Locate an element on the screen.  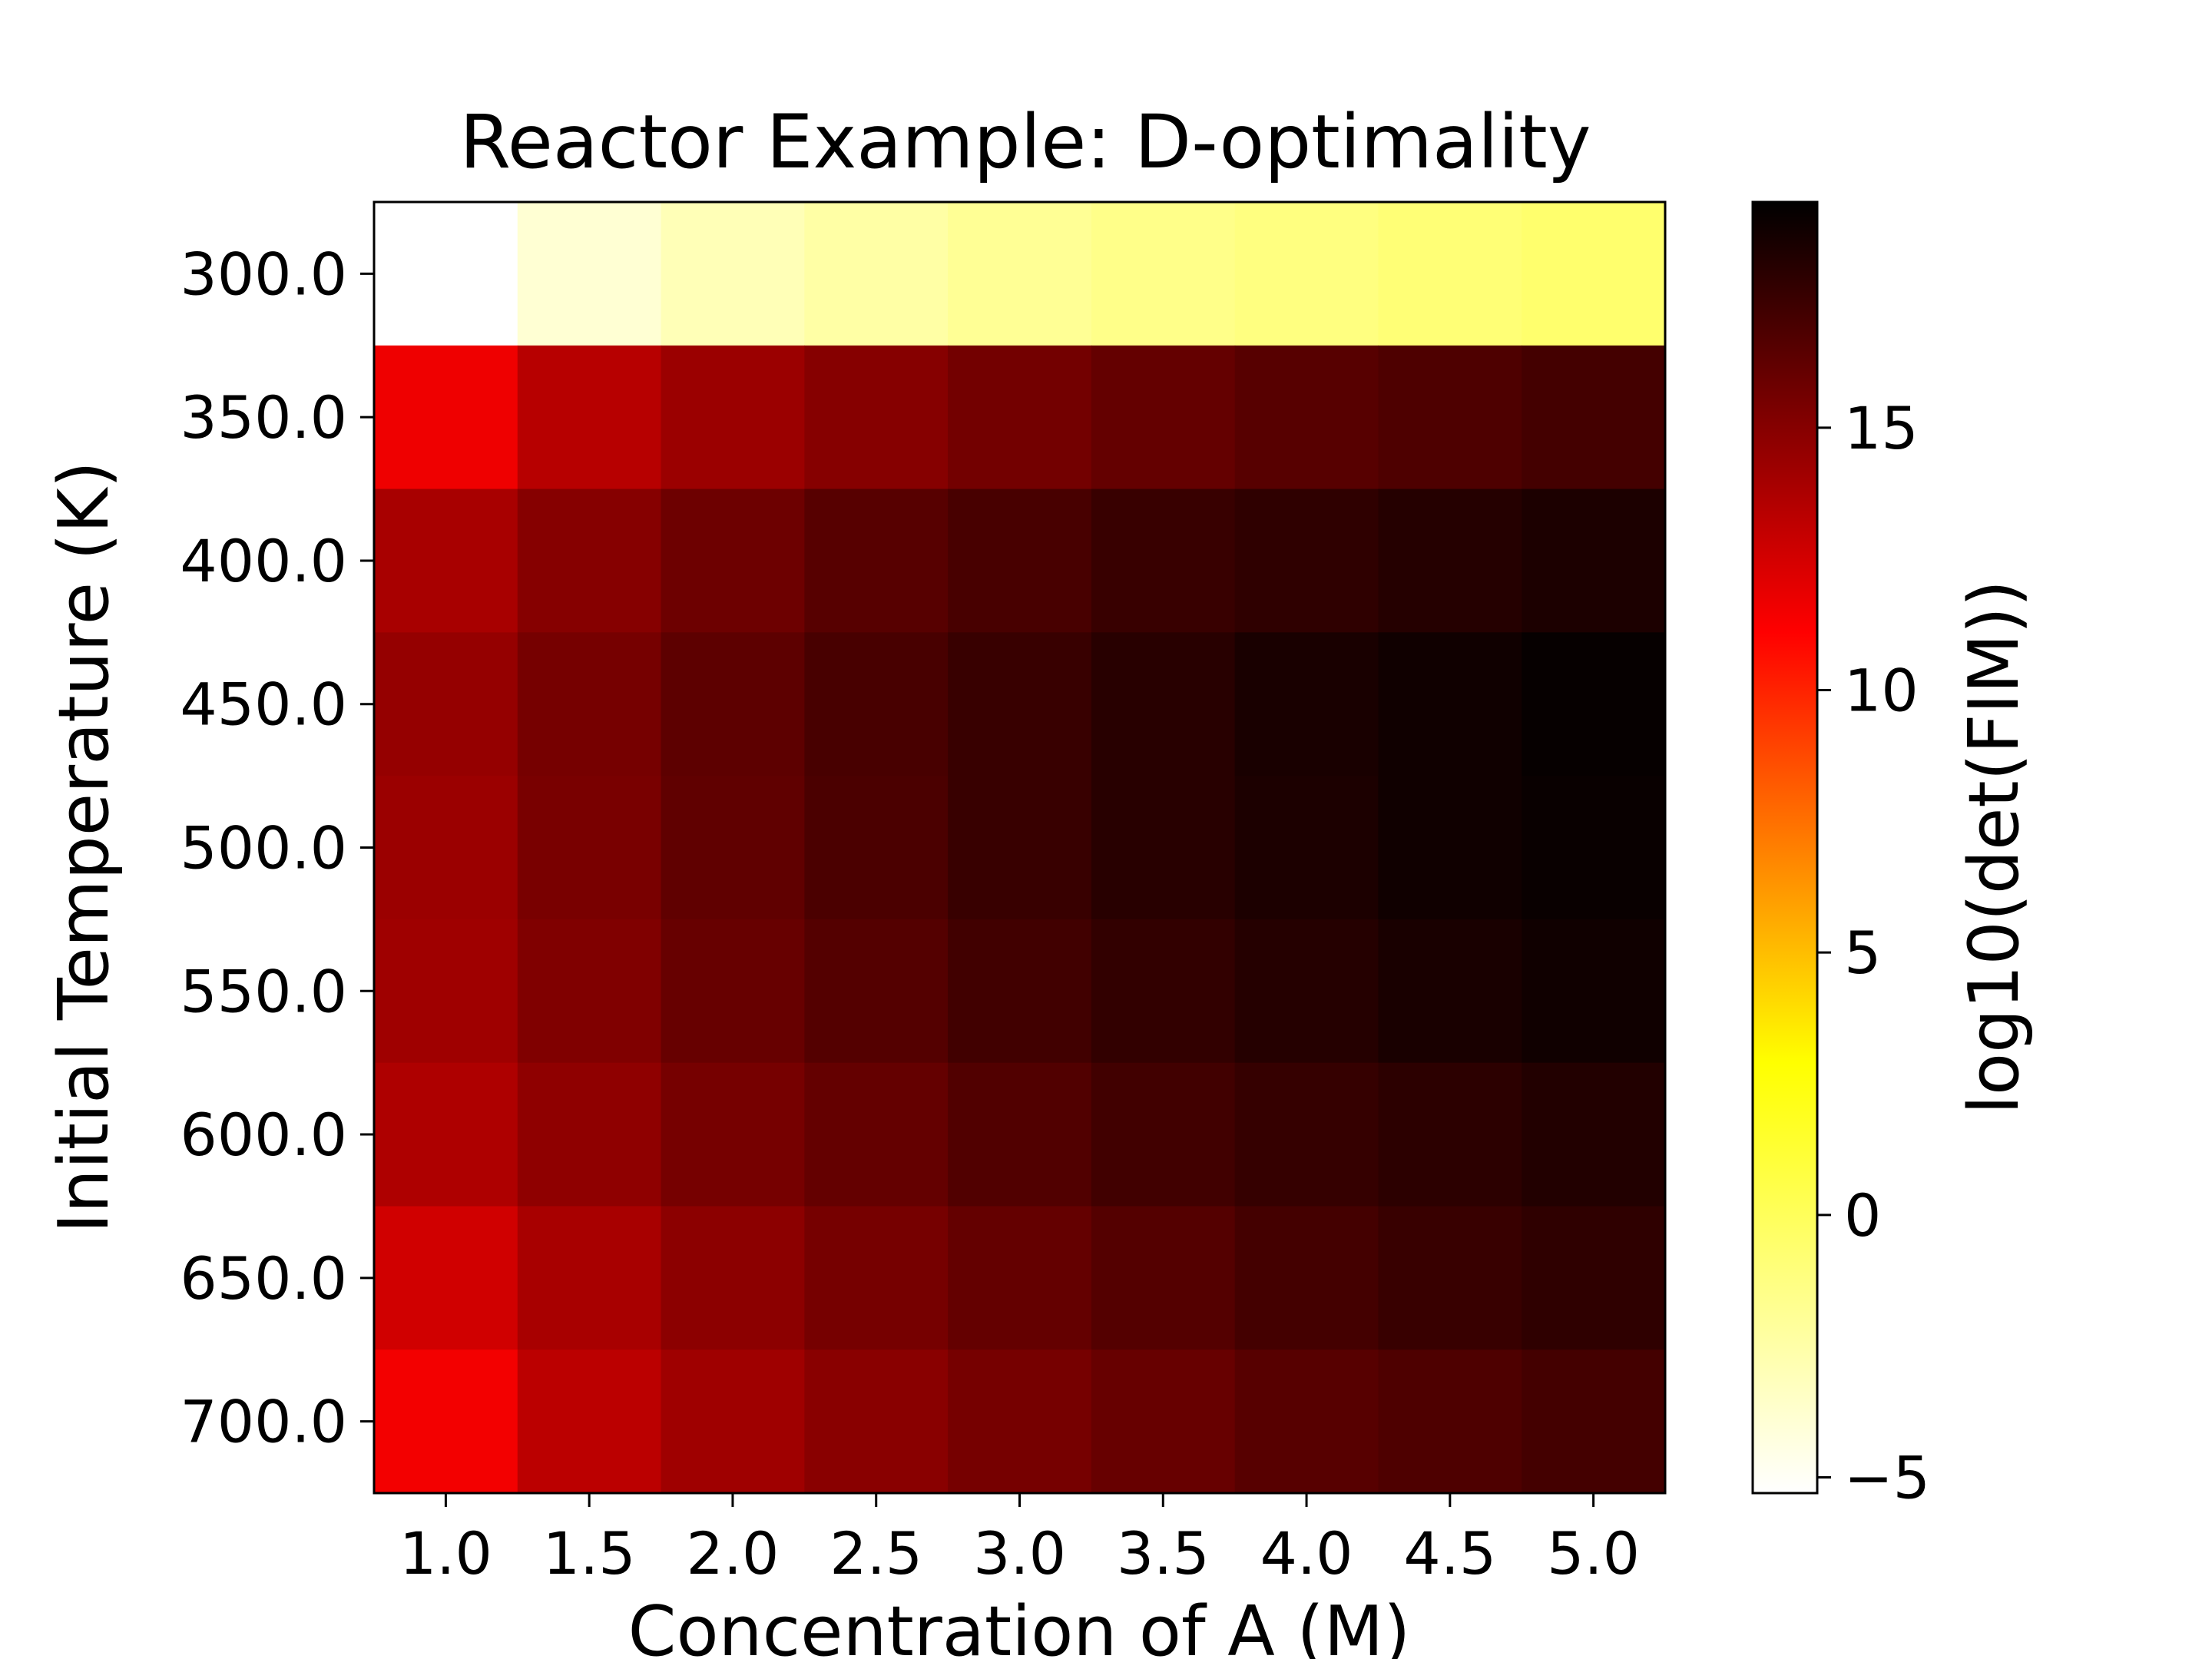
x-axis-ticks: 1.0 1.5 2.0 2.5 3.0 3.5 4.0 4.5 5.0 is located at coordinates (1020, 1541).